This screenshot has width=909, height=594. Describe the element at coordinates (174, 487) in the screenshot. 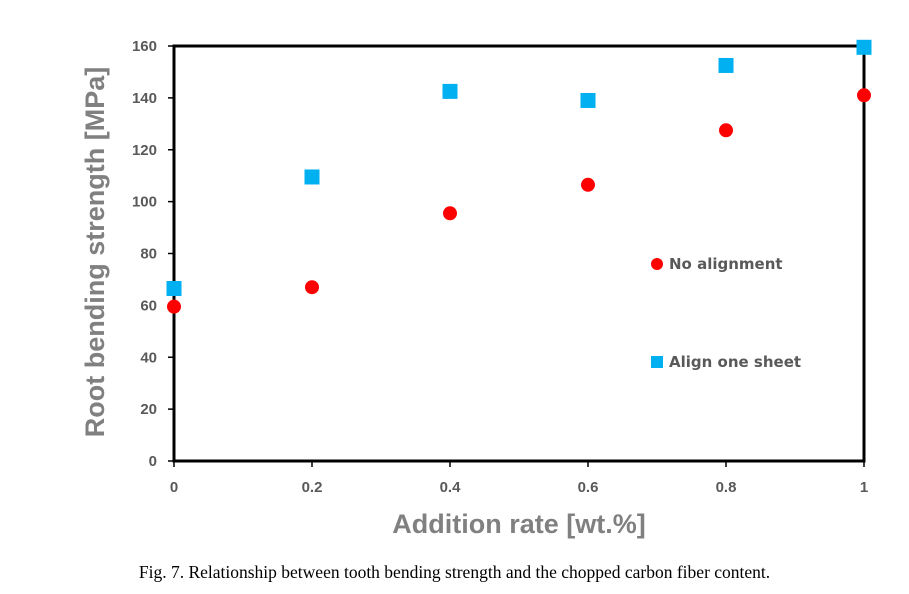

I see `x-tick-label: 0` at that location.